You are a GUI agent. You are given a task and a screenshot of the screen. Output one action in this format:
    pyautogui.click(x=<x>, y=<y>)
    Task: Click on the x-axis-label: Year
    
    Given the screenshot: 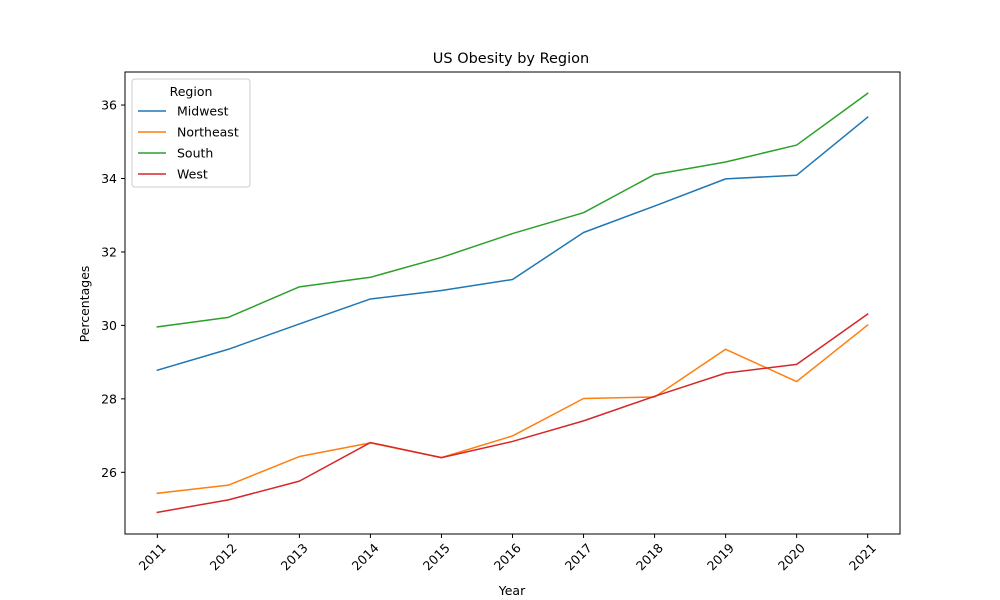 What is the action you would take?
    pyautogui.click(x=512, y=590)
    